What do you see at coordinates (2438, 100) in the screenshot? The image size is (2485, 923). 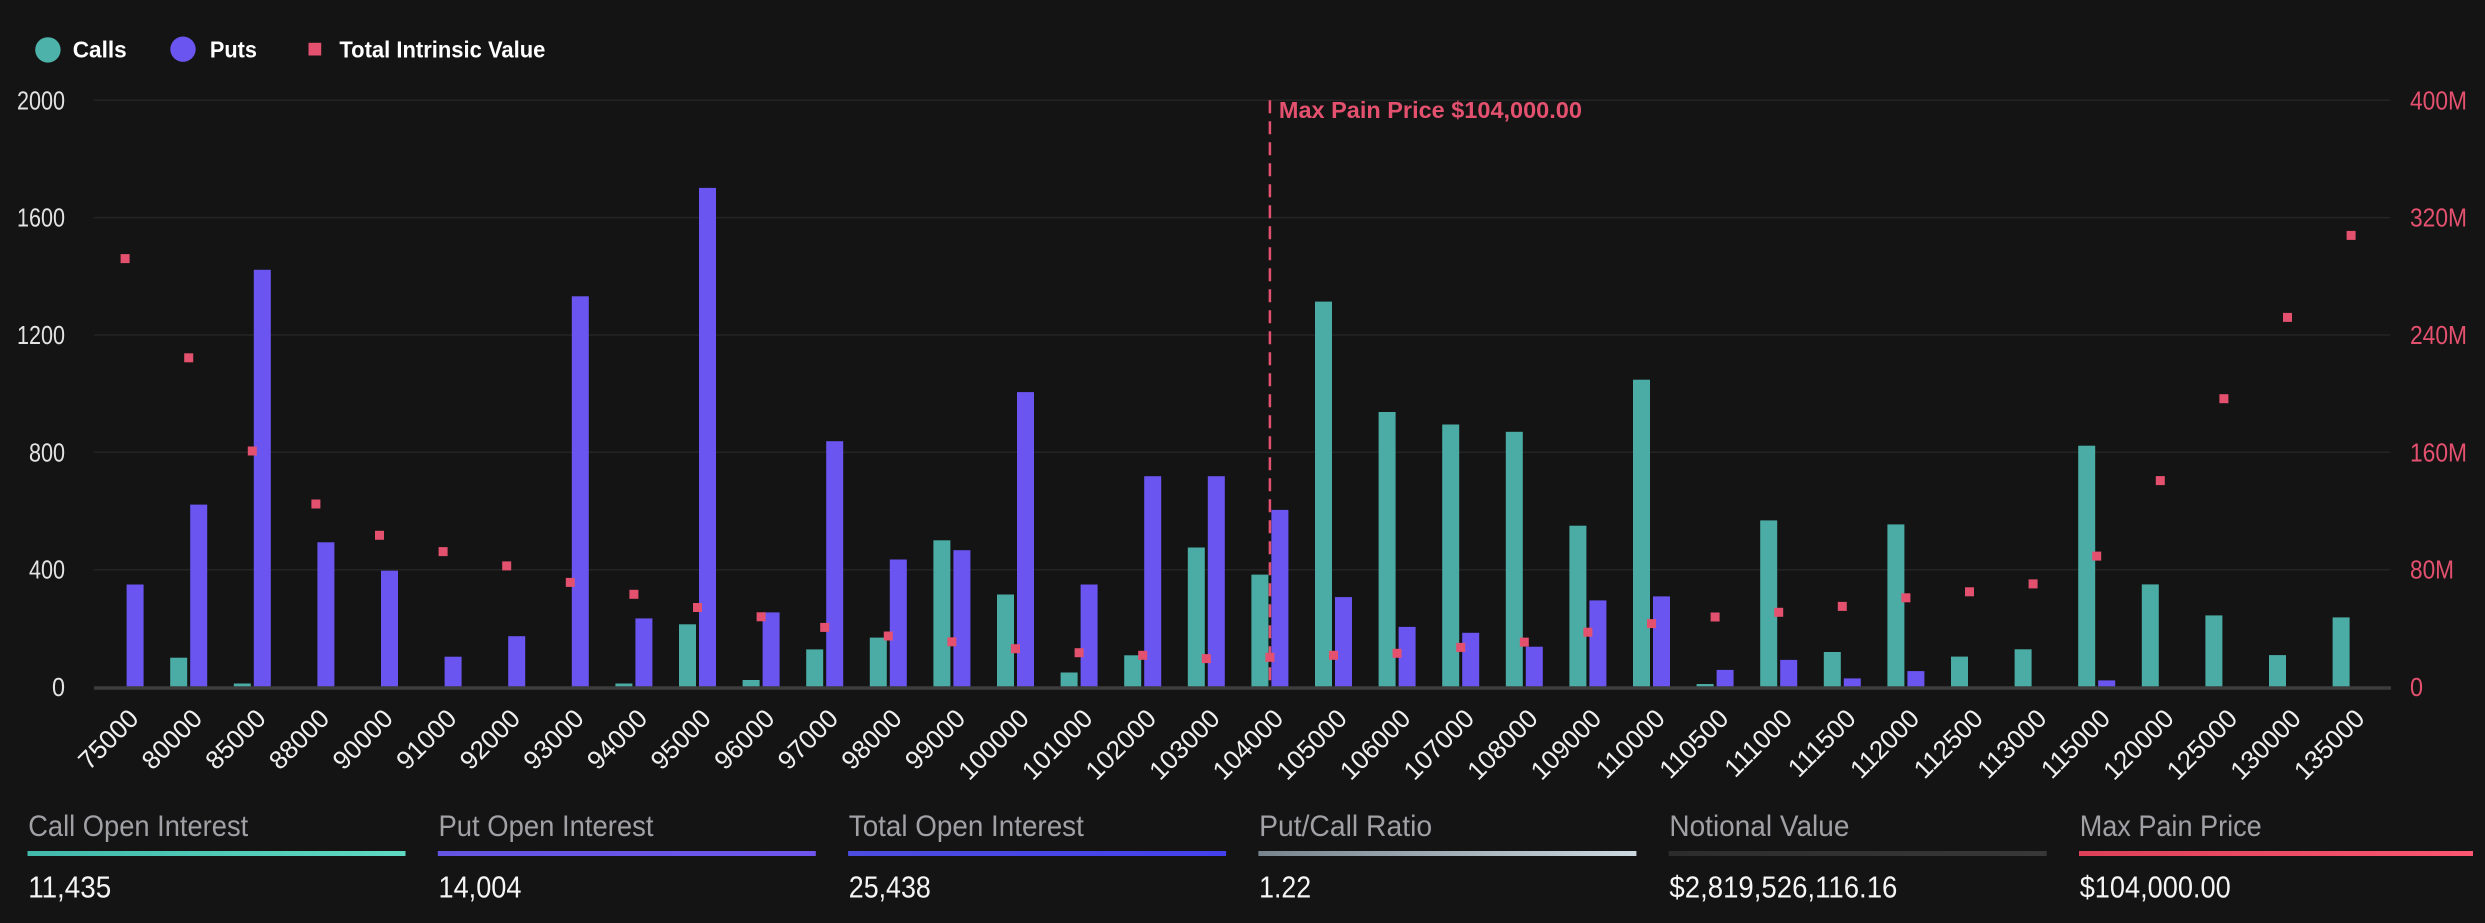 I see `svg-text: 400M` at bounding box center [2438, 100].